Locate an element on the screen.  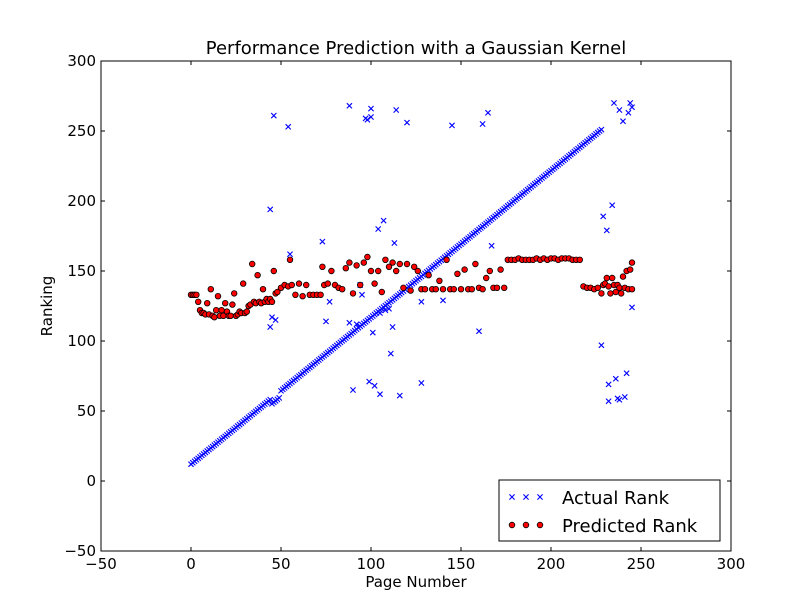
y-tick-label: 100 is located at coordinates (81, 341).